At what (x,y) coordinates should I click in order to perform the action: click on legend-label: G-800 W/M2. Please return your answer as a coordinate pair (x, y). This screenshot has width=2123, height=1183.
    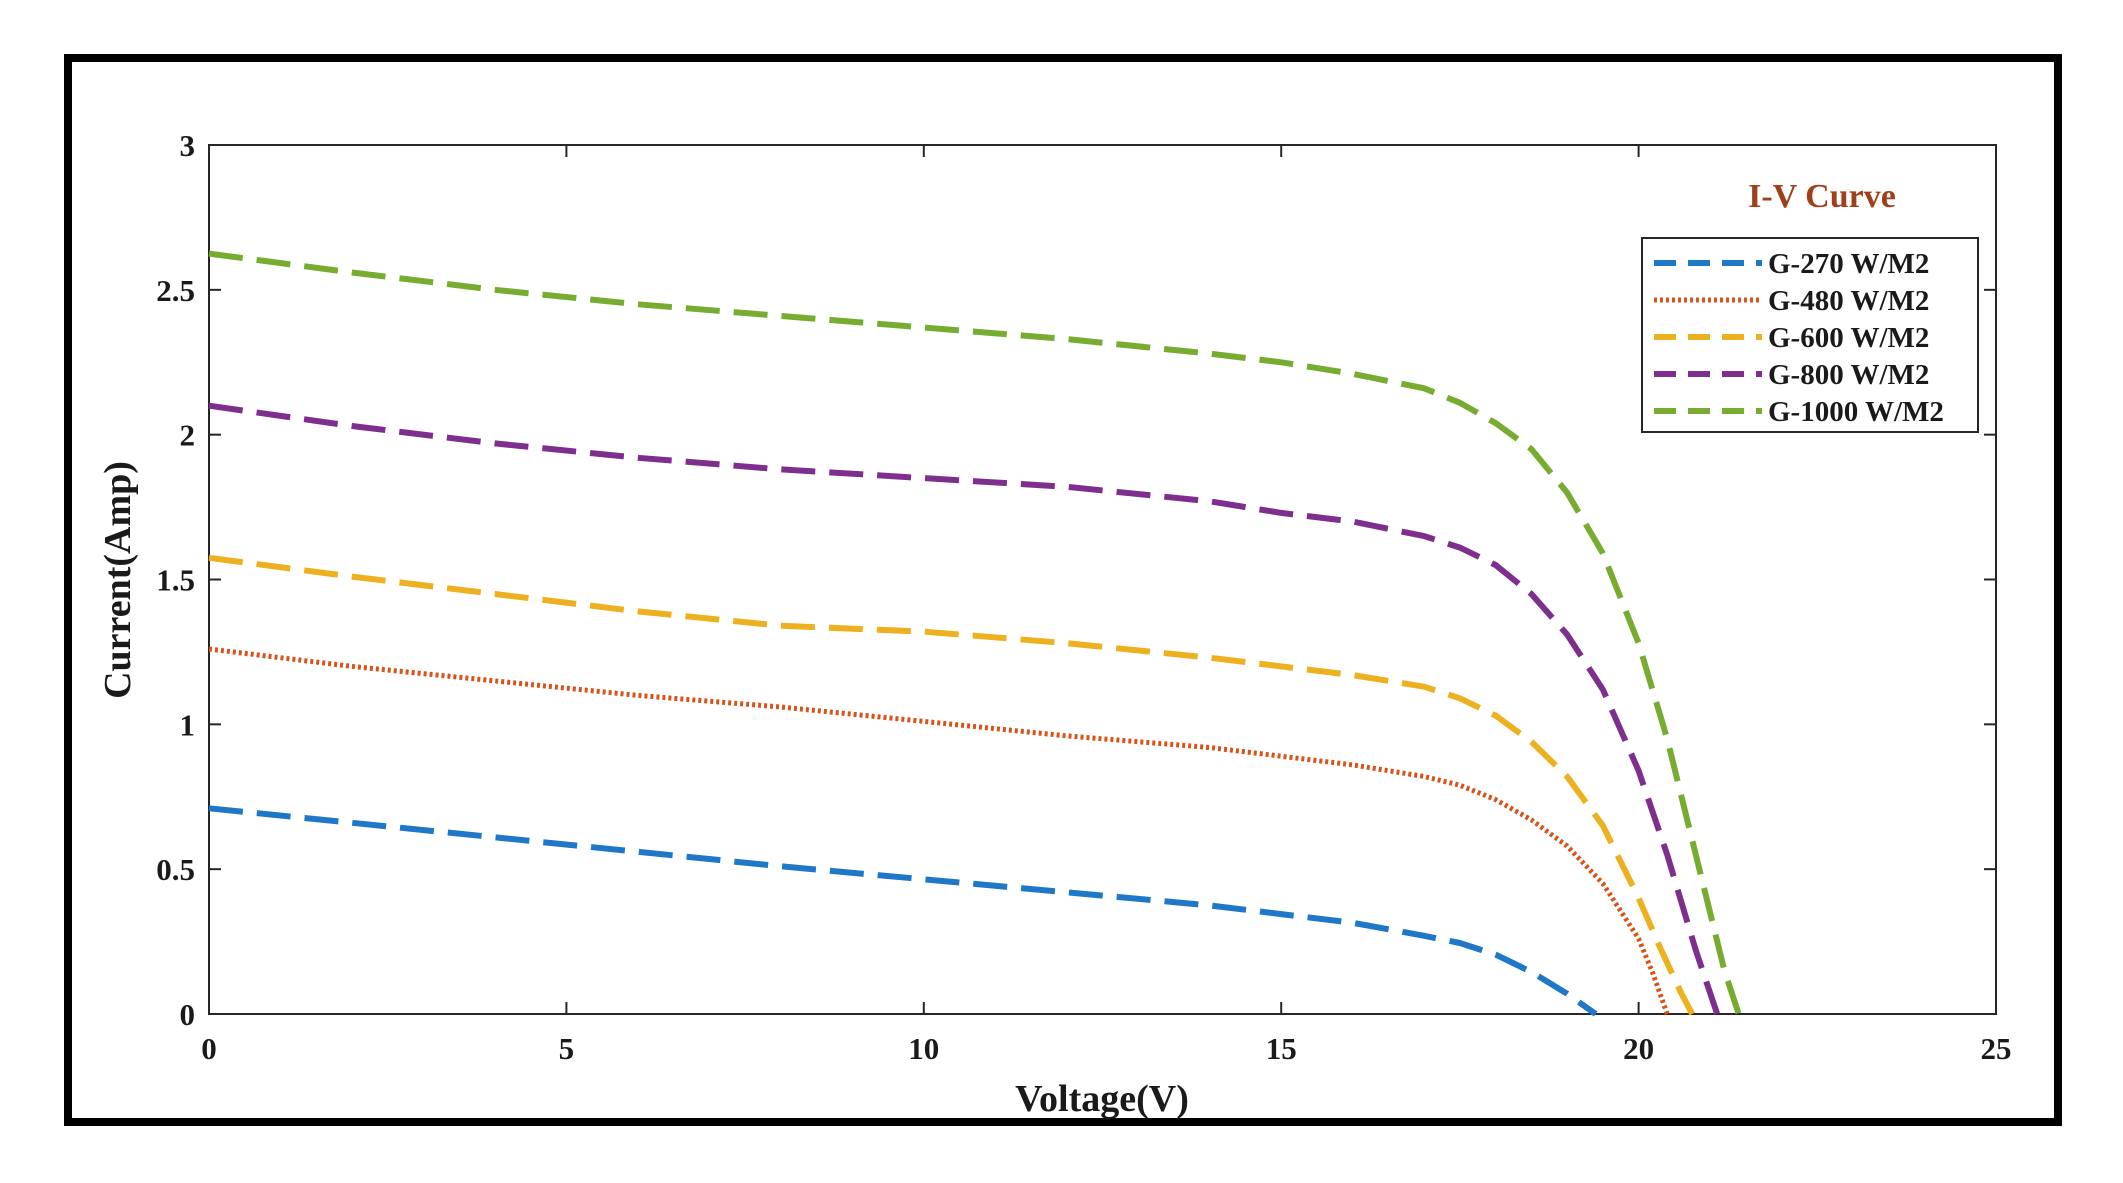
    Looking at the image, I should click on (1848, 375).